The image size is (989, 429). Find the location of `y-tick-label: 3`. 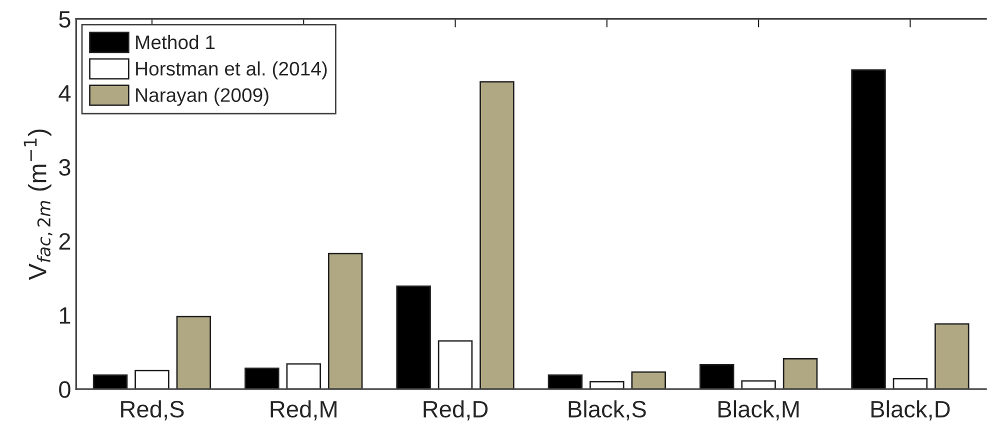

y-tick-label: 3 is located at coordinates (64, 167).